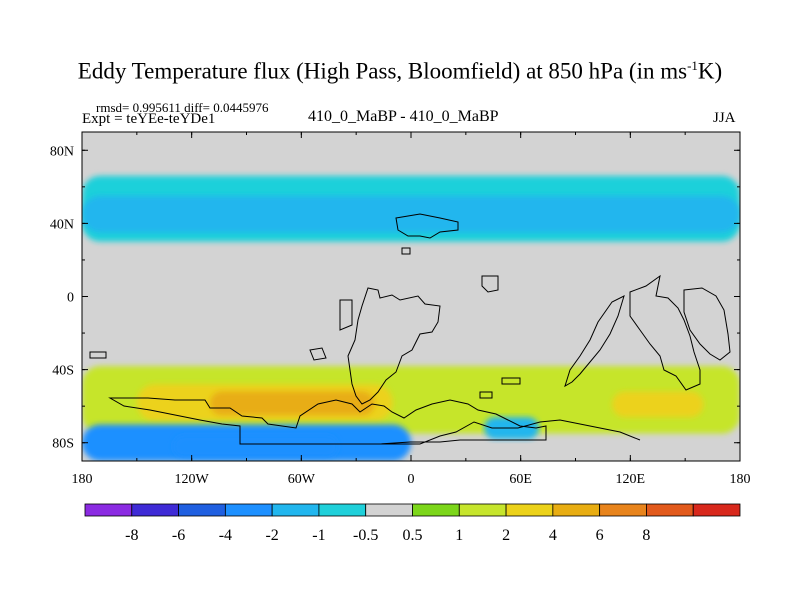  Describe the element at coordinates (658, 404) in the screenshot. I see `field-region-indian-ocean-core` at that location.